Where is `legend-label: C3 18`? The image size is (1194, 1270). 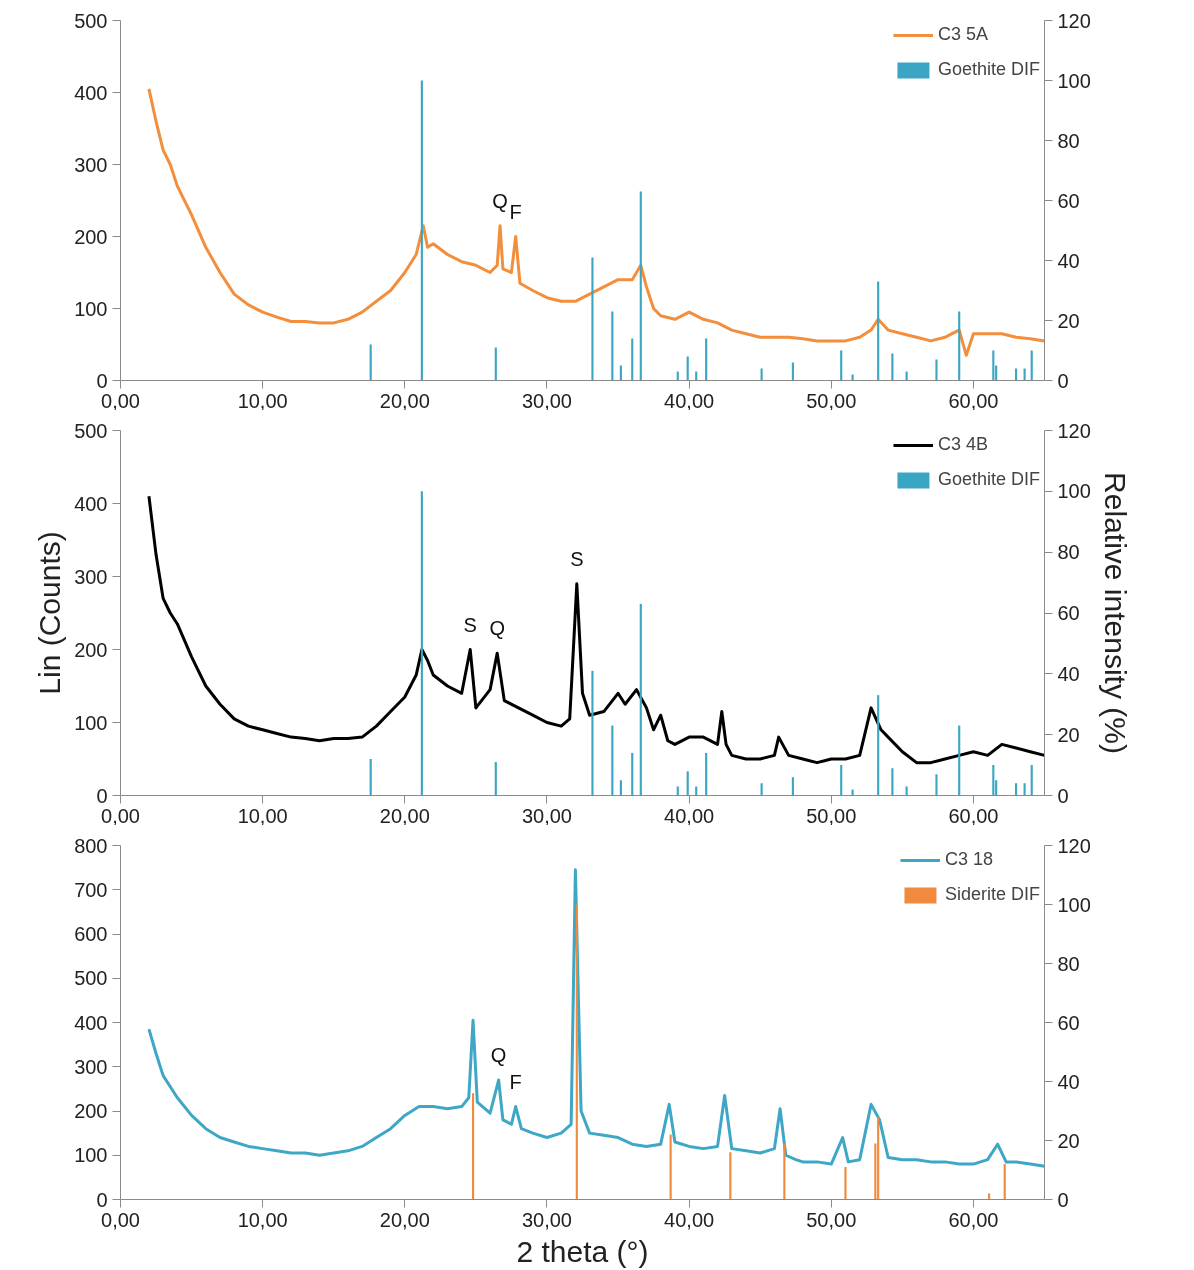 legend-label: C3 18 is located at coordinates (969, 859).